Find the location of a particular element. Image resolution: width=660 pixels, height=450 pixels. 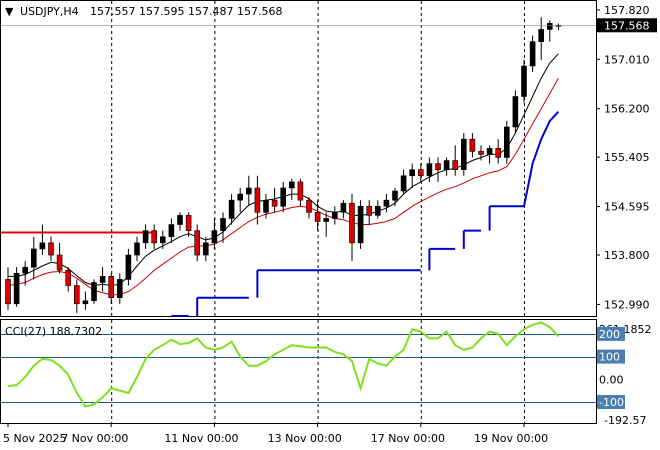

chart-menu-triangle-icon: ▼ is located at coordinates (9, 11).